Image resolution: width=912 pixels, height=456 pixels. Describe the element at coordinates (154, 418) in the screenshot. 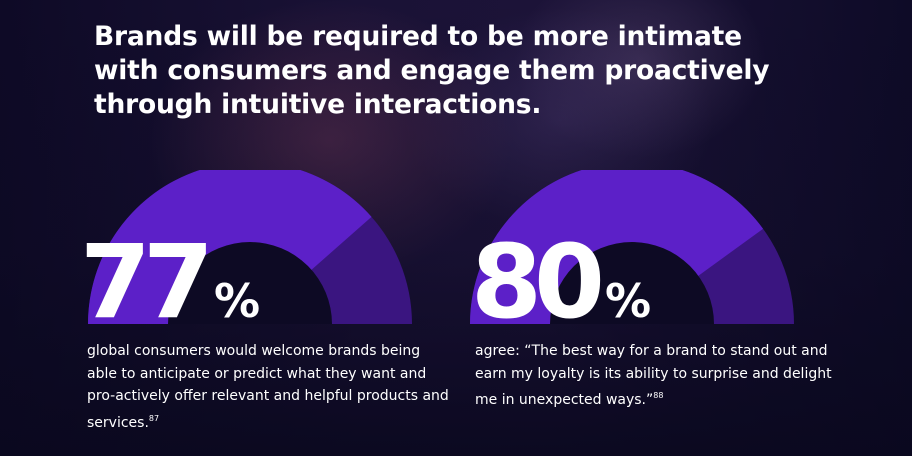

I see `stat-1-footnote: 87` at that location.